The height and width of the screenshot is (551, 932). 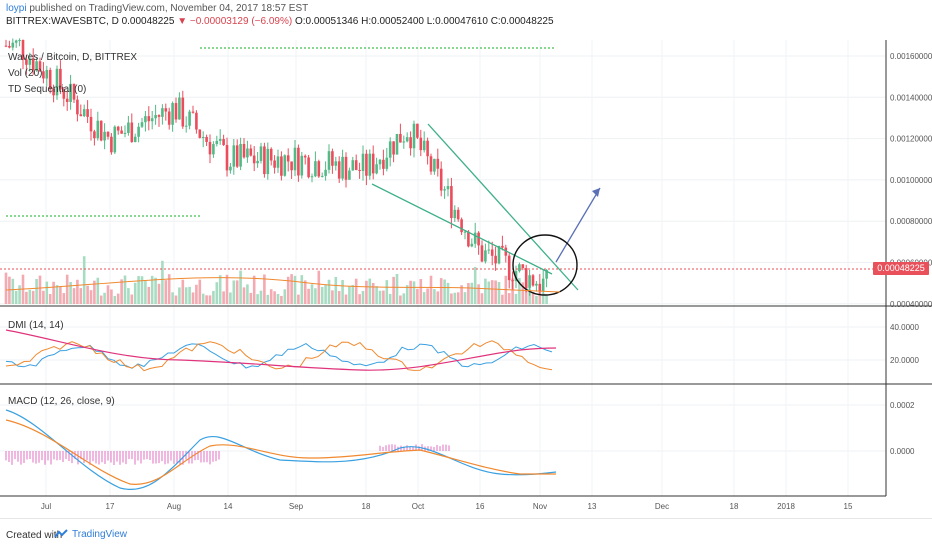 What do you see at coordinates (73, 57) in the screenshot?
I see `main-title: Waves / Bitcoin, D, BITTREX` at bounding box center [73, 57].